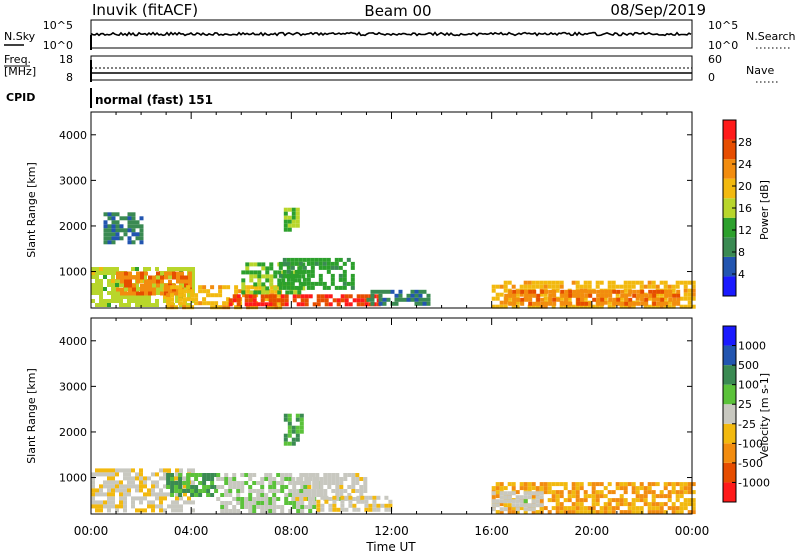 This screenshot has width=800, height=554. What do you see at coordinates (745, 404) in the screenshot?
I see `velocity-colorbar-tick-label: 25` at bounding box center [745, 404].